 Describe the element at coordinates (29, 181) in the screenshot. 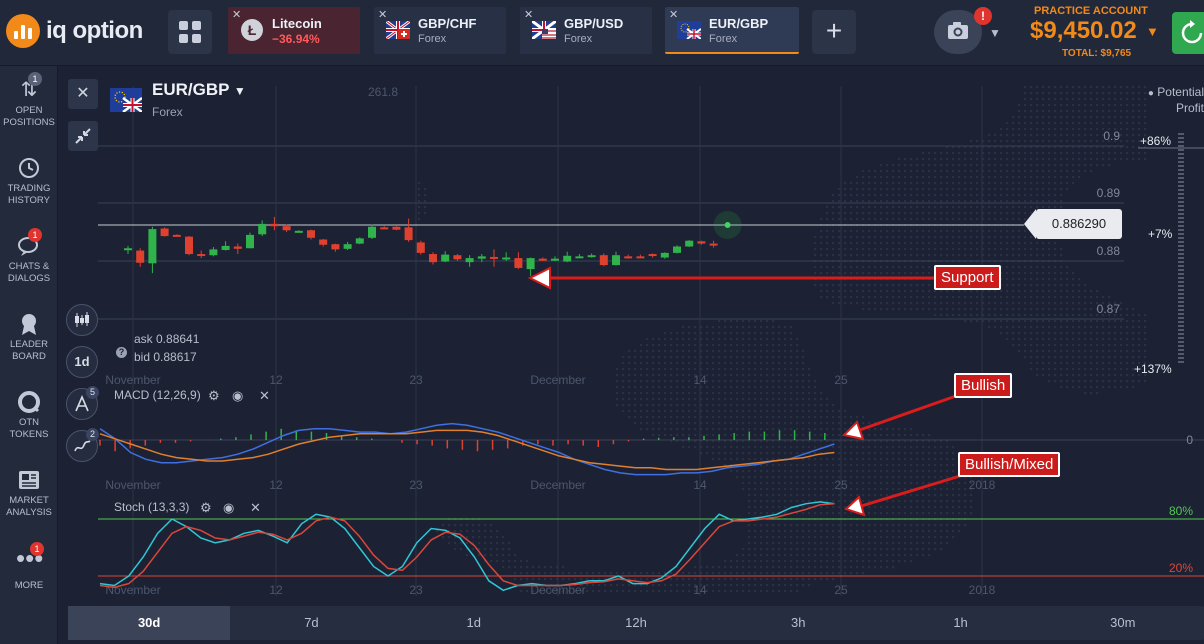

I see `sidebar-item-trading-history: TRADING HISTORY` at that location.